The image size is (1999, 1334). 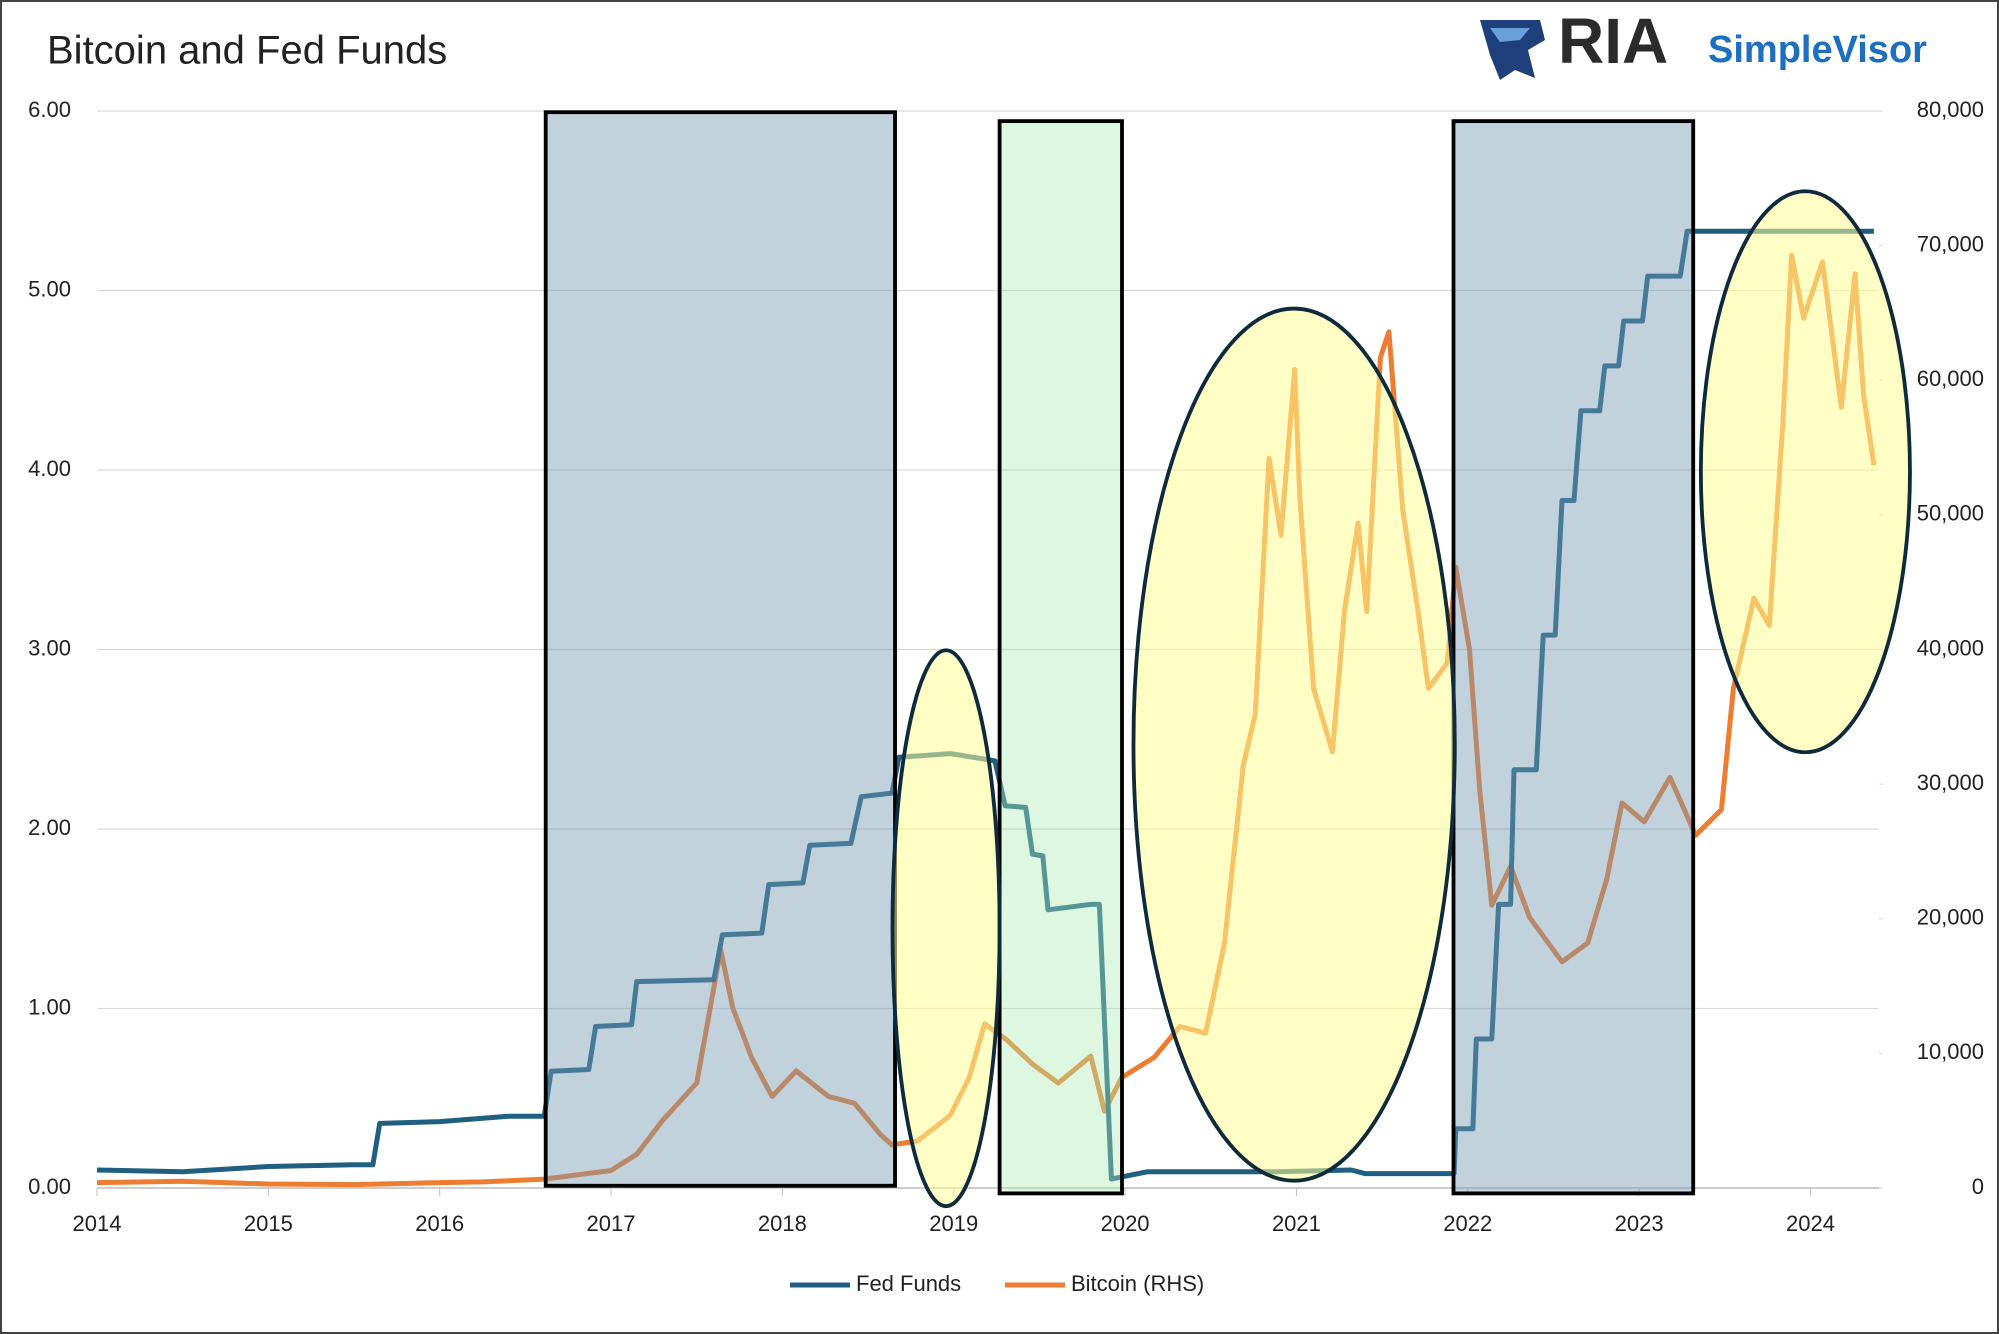 I want to click on y2-tick-label: 80,000, so click(x=1950, y=109).